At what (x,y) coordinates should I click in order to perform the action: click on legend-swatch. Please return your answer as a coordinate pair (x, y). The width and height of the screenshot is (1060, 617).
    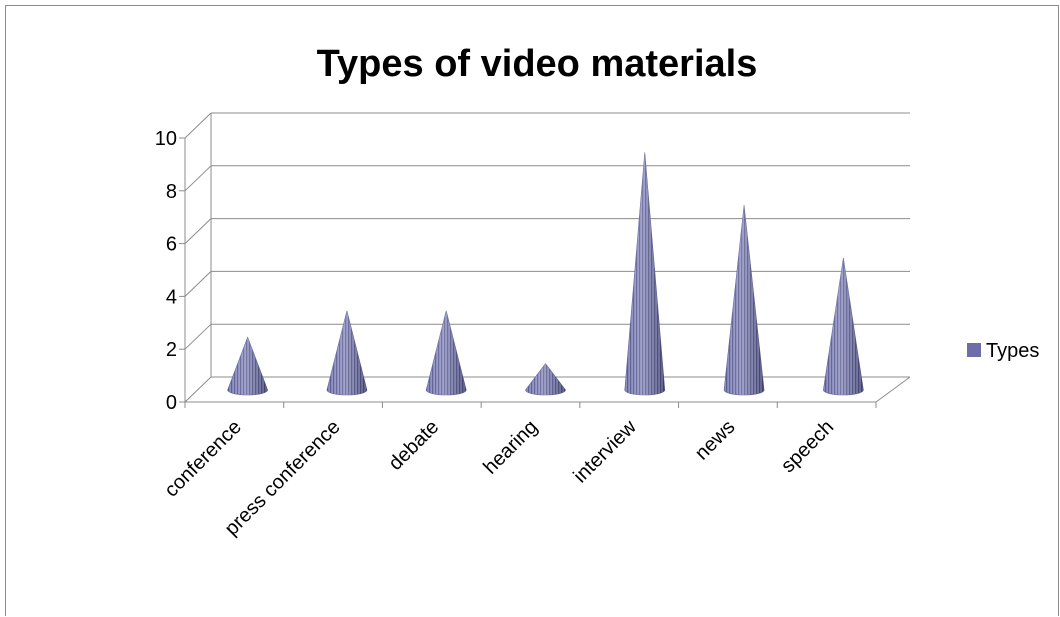
    Looking at the image, I should click on (974, 350).